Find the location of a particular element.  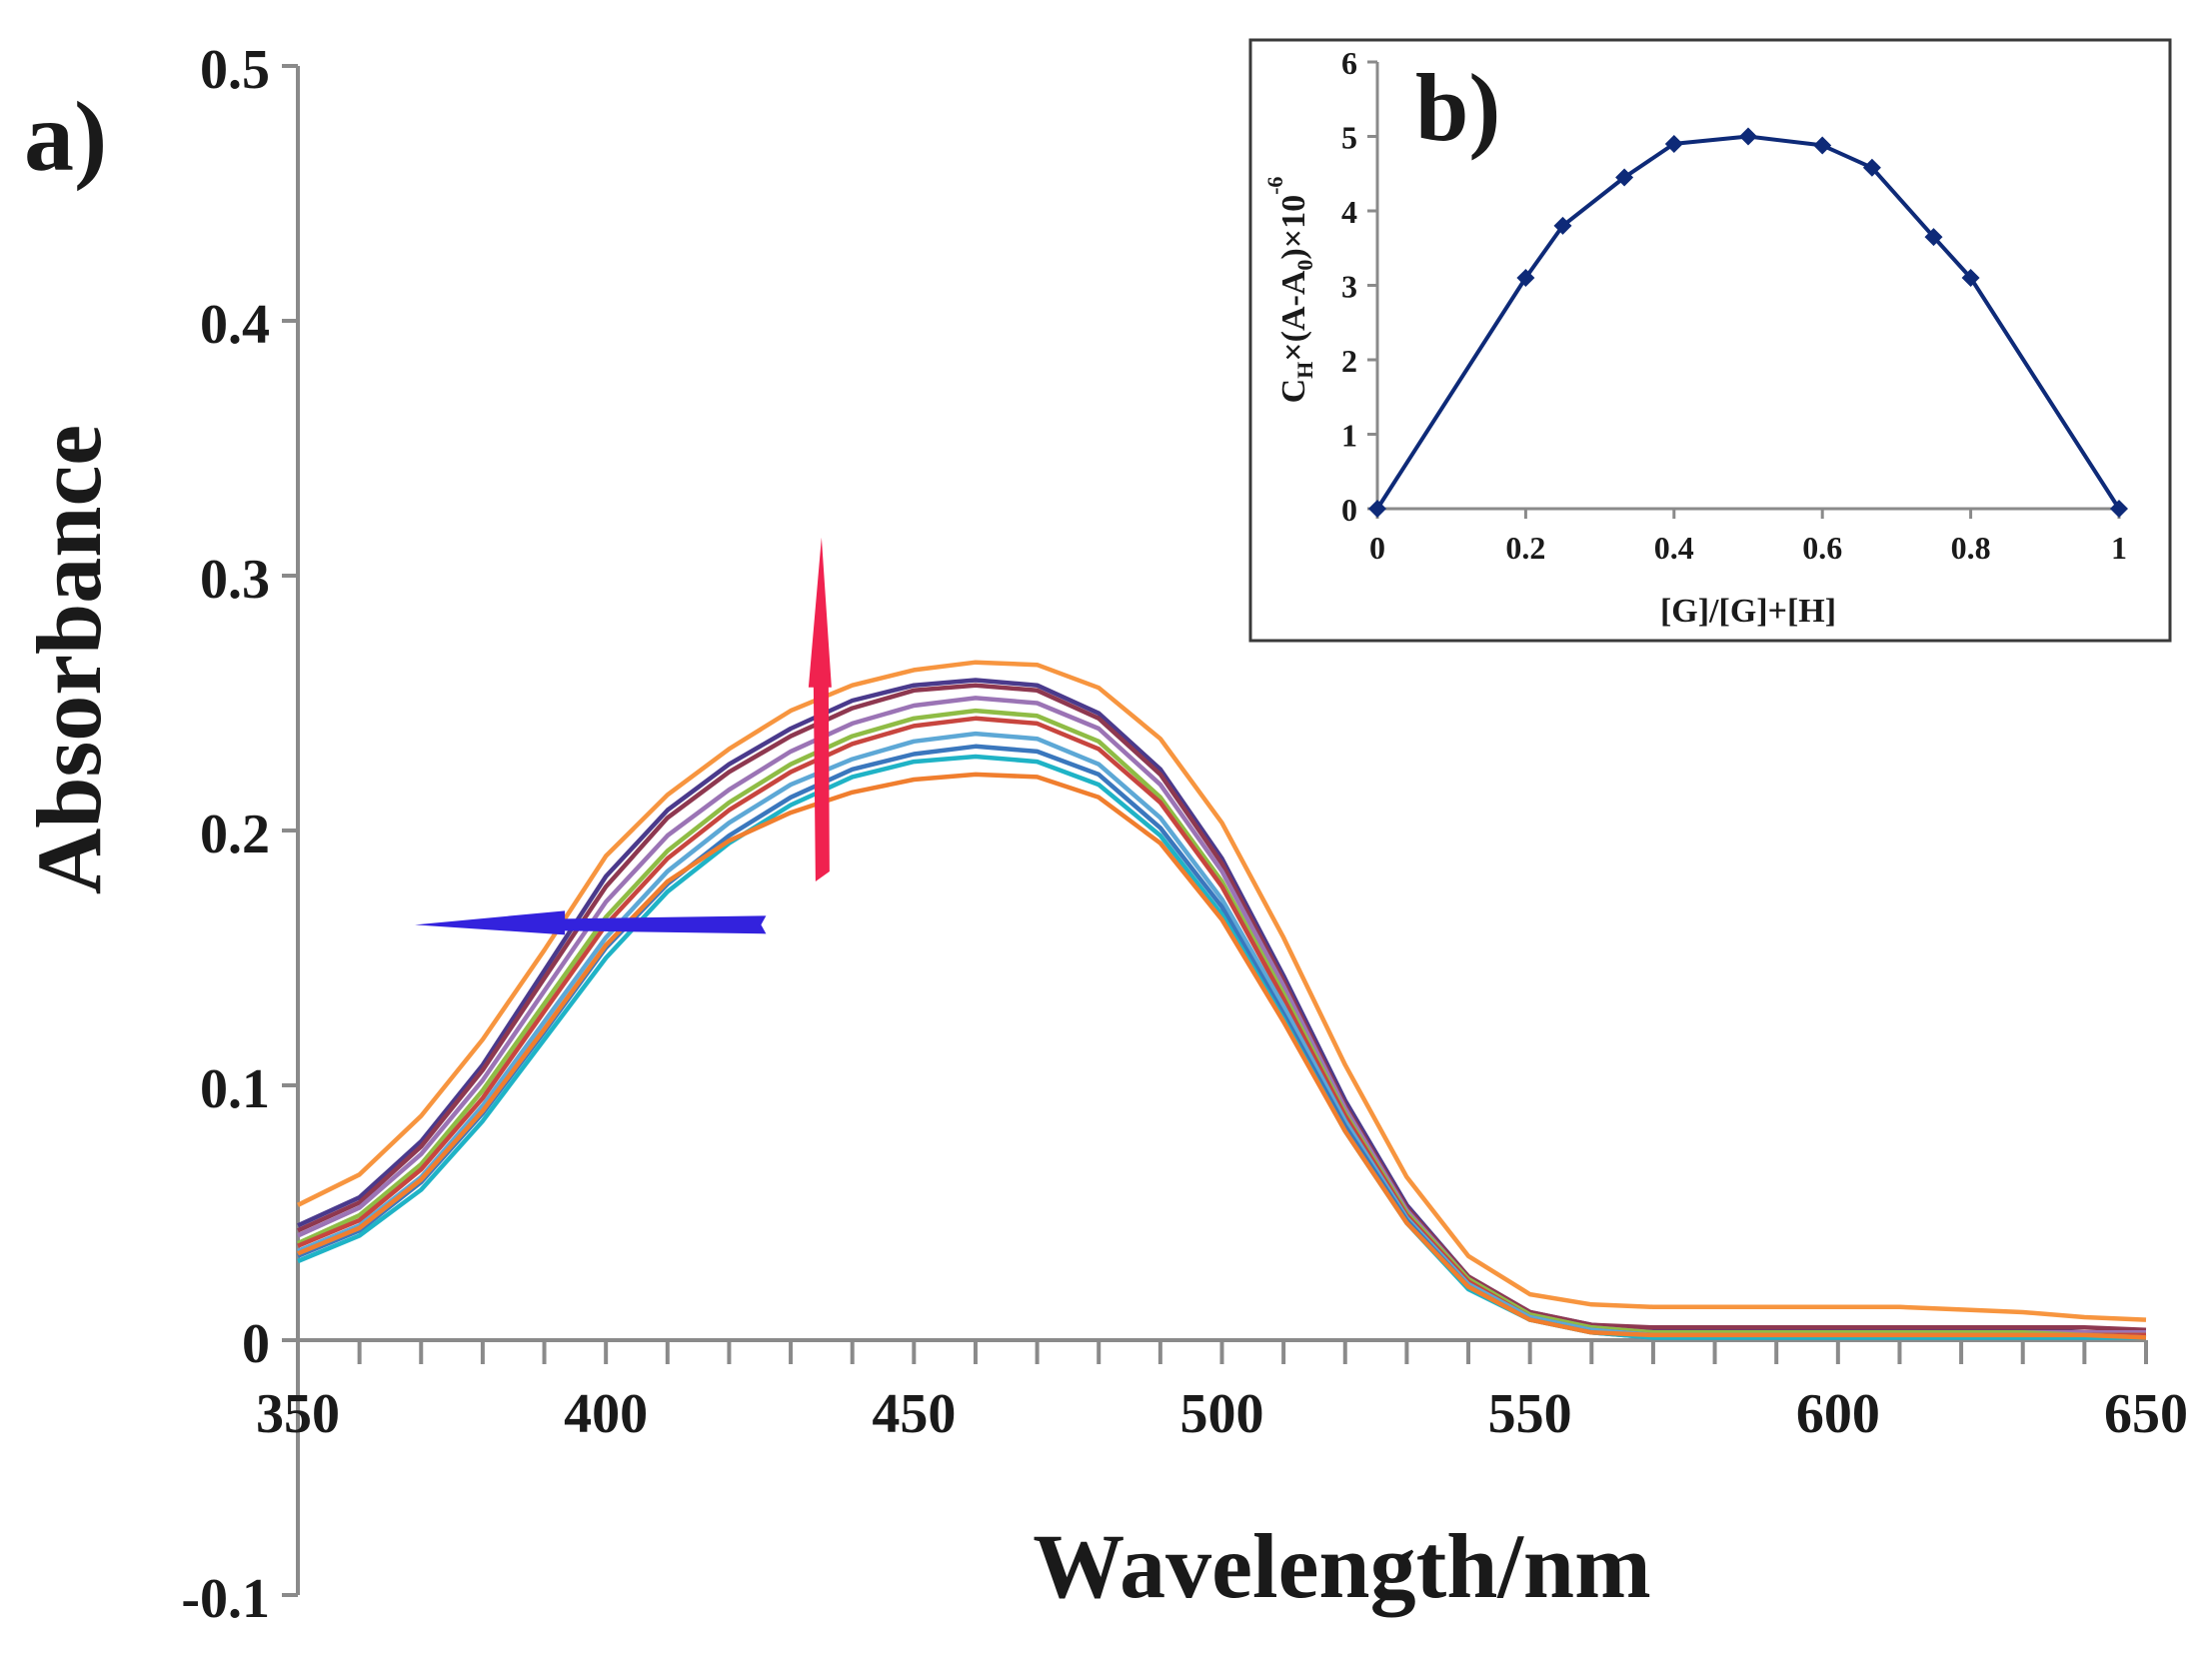

y-tick-label: 0.5 is located at coordinates (235, 70).